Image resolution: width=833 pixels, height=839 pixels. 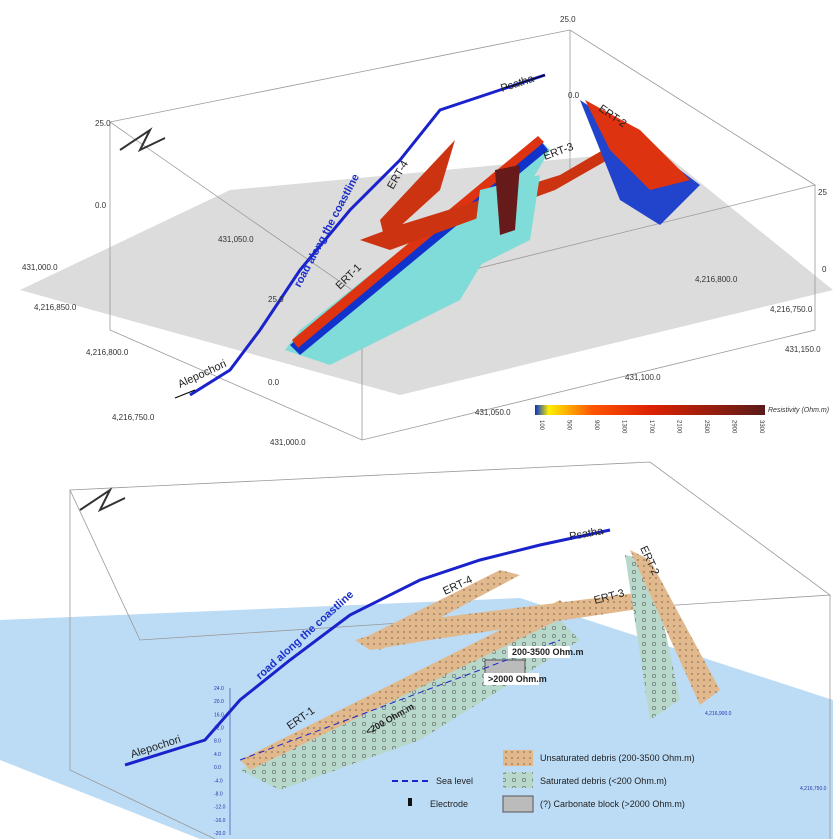 I want to click on colorbar-tick-label: 2100, so click(x=679, y=427).